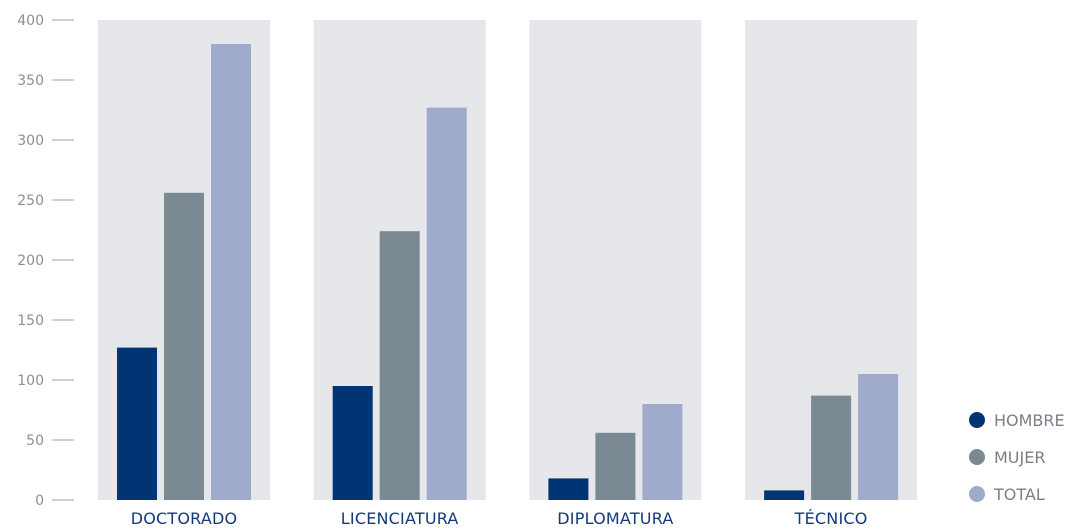 The image size is (1081, 529). Describe the element at coordinates (137, 423) in the screenshot. I see `bar-doctorado-hombre` at that location.